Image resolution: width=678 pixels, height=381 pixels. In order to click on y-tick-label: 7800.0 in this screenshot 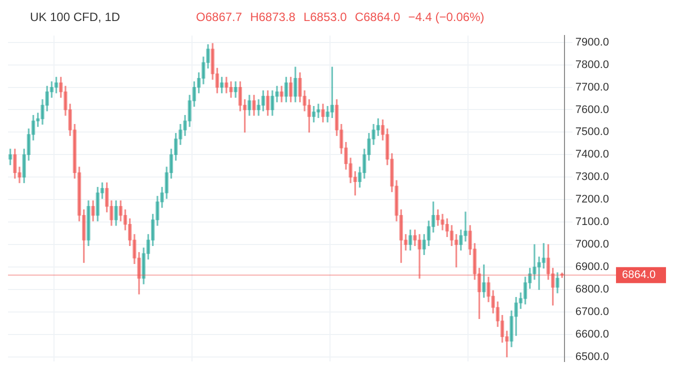, I will do `click(592, 64)`.